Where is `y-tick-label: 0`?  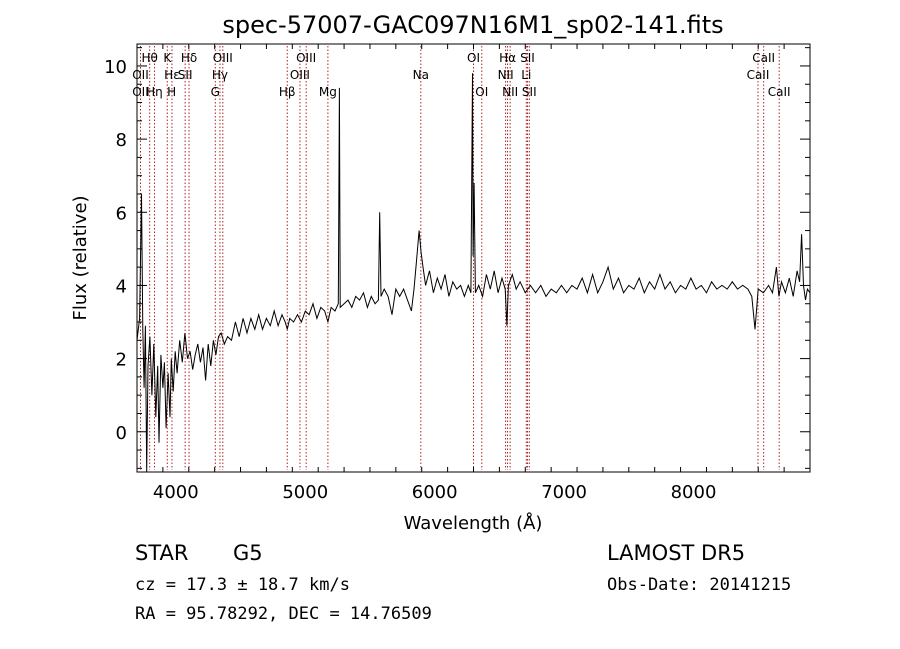
y-tick-label: 0 is located at coordinates (121, 433).